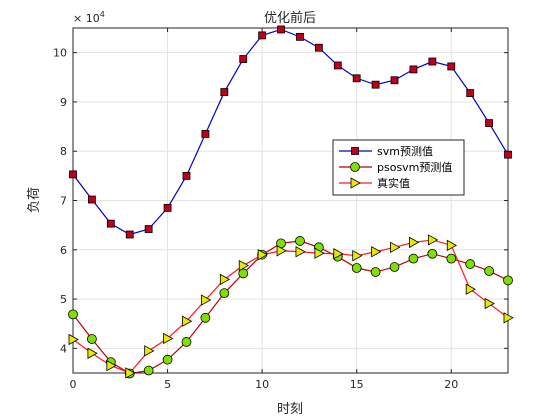  I want to click on y-tick-label: 7, so click(63, 201).